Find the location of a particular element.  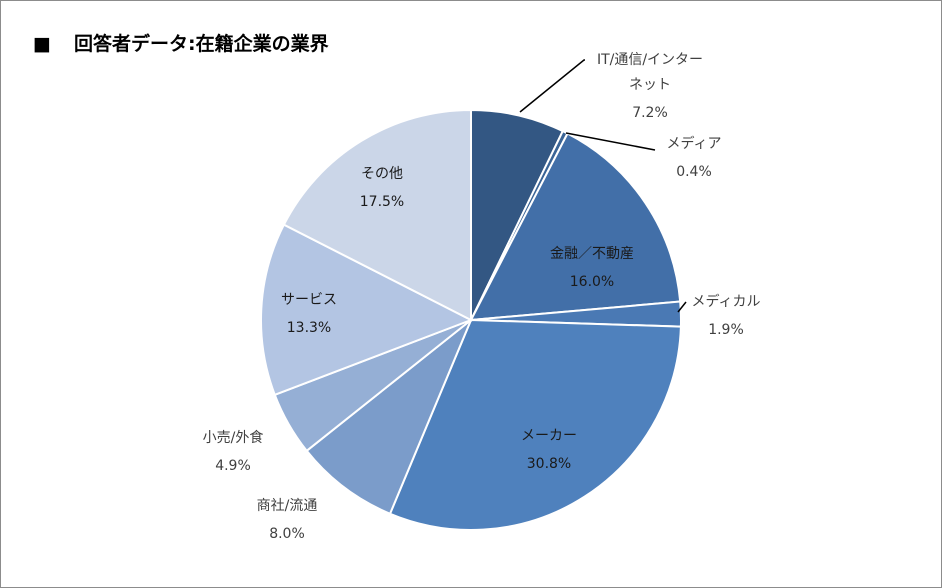

slice-label: メディア 0.4% is located at coordinates (693, 157).